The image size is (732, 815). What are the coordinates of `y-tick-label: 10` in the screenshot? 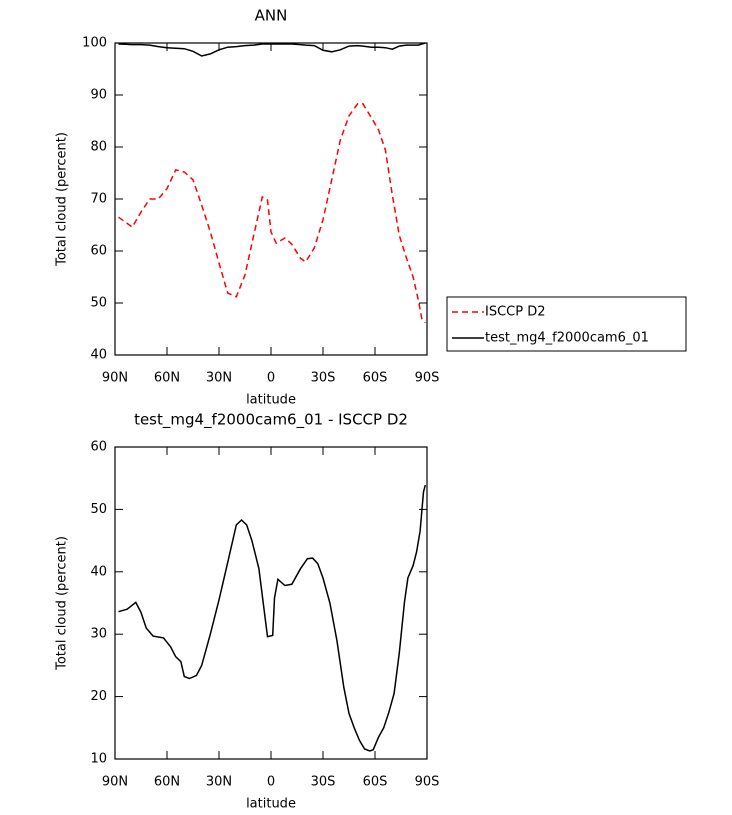 It's located at (98, 759).